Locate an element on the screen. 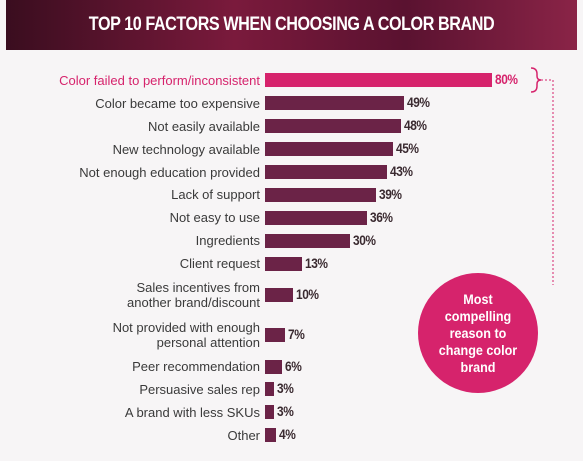  category-label: Not easy to use is located at coordinates (214, 218).